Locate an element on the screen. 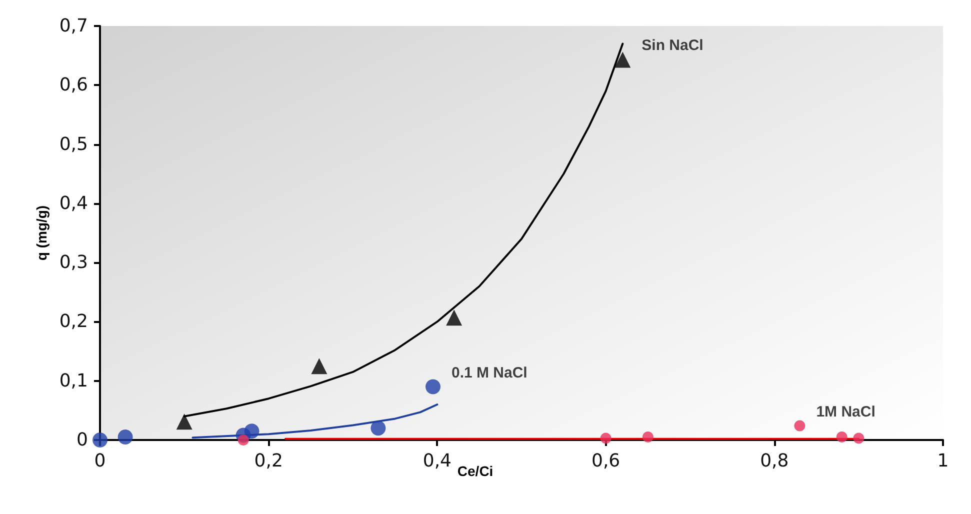 This screenshot has height=514, width=971. x-tick-label: 0,6 is located at coordinates (605, 461).